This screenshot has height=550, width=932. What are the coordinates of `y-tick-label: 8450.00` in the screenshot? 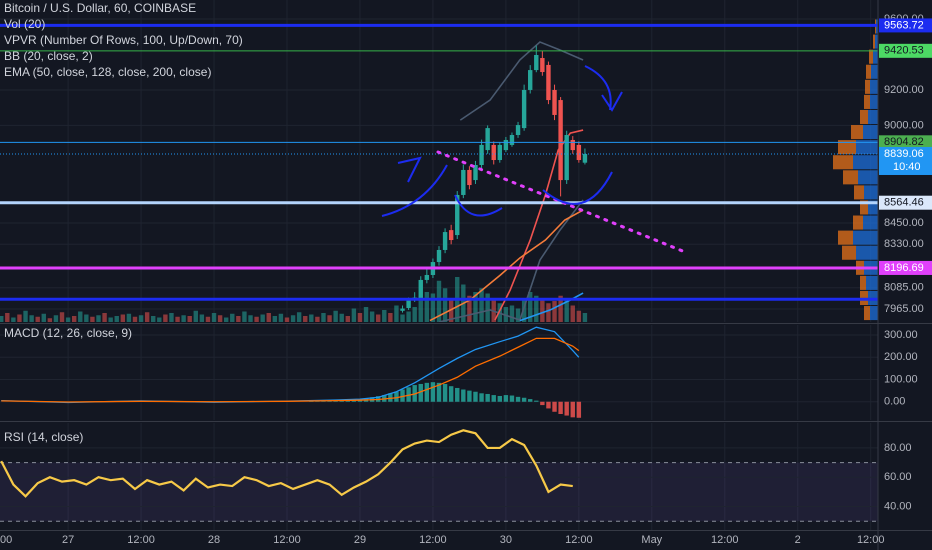 It's located at (904, 223).